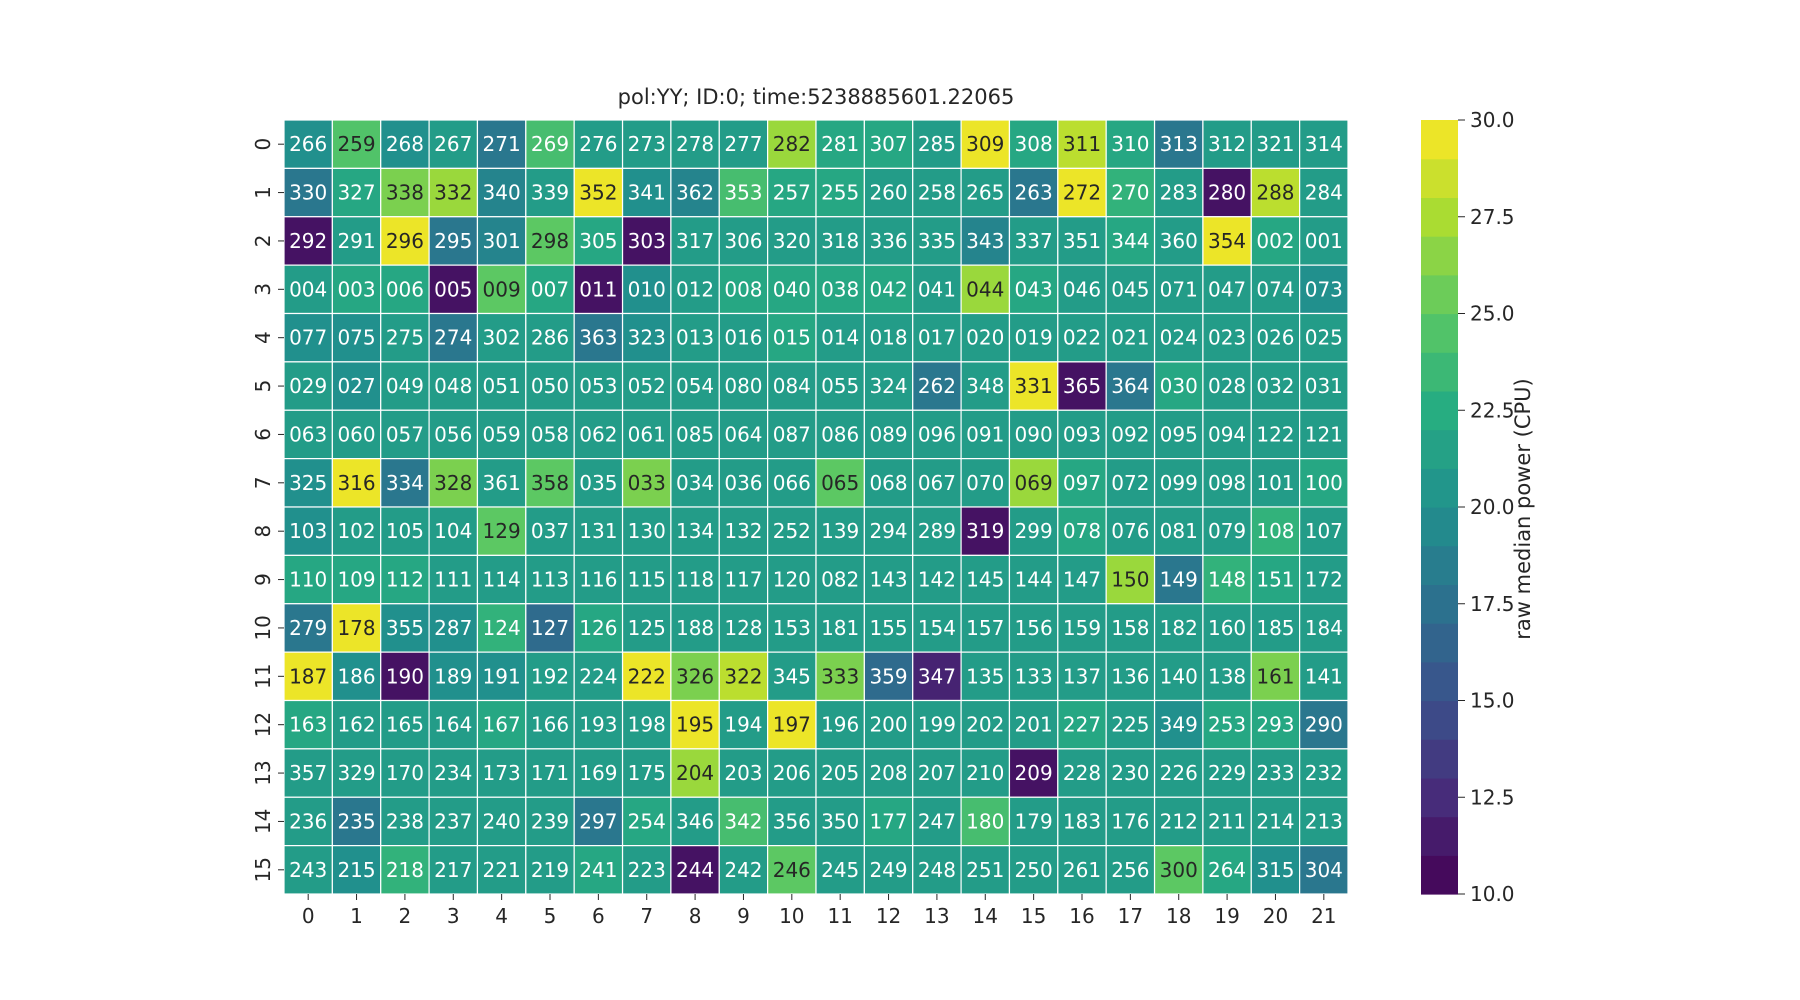  I want to click on cell-label: 253, so click(1227, 725).